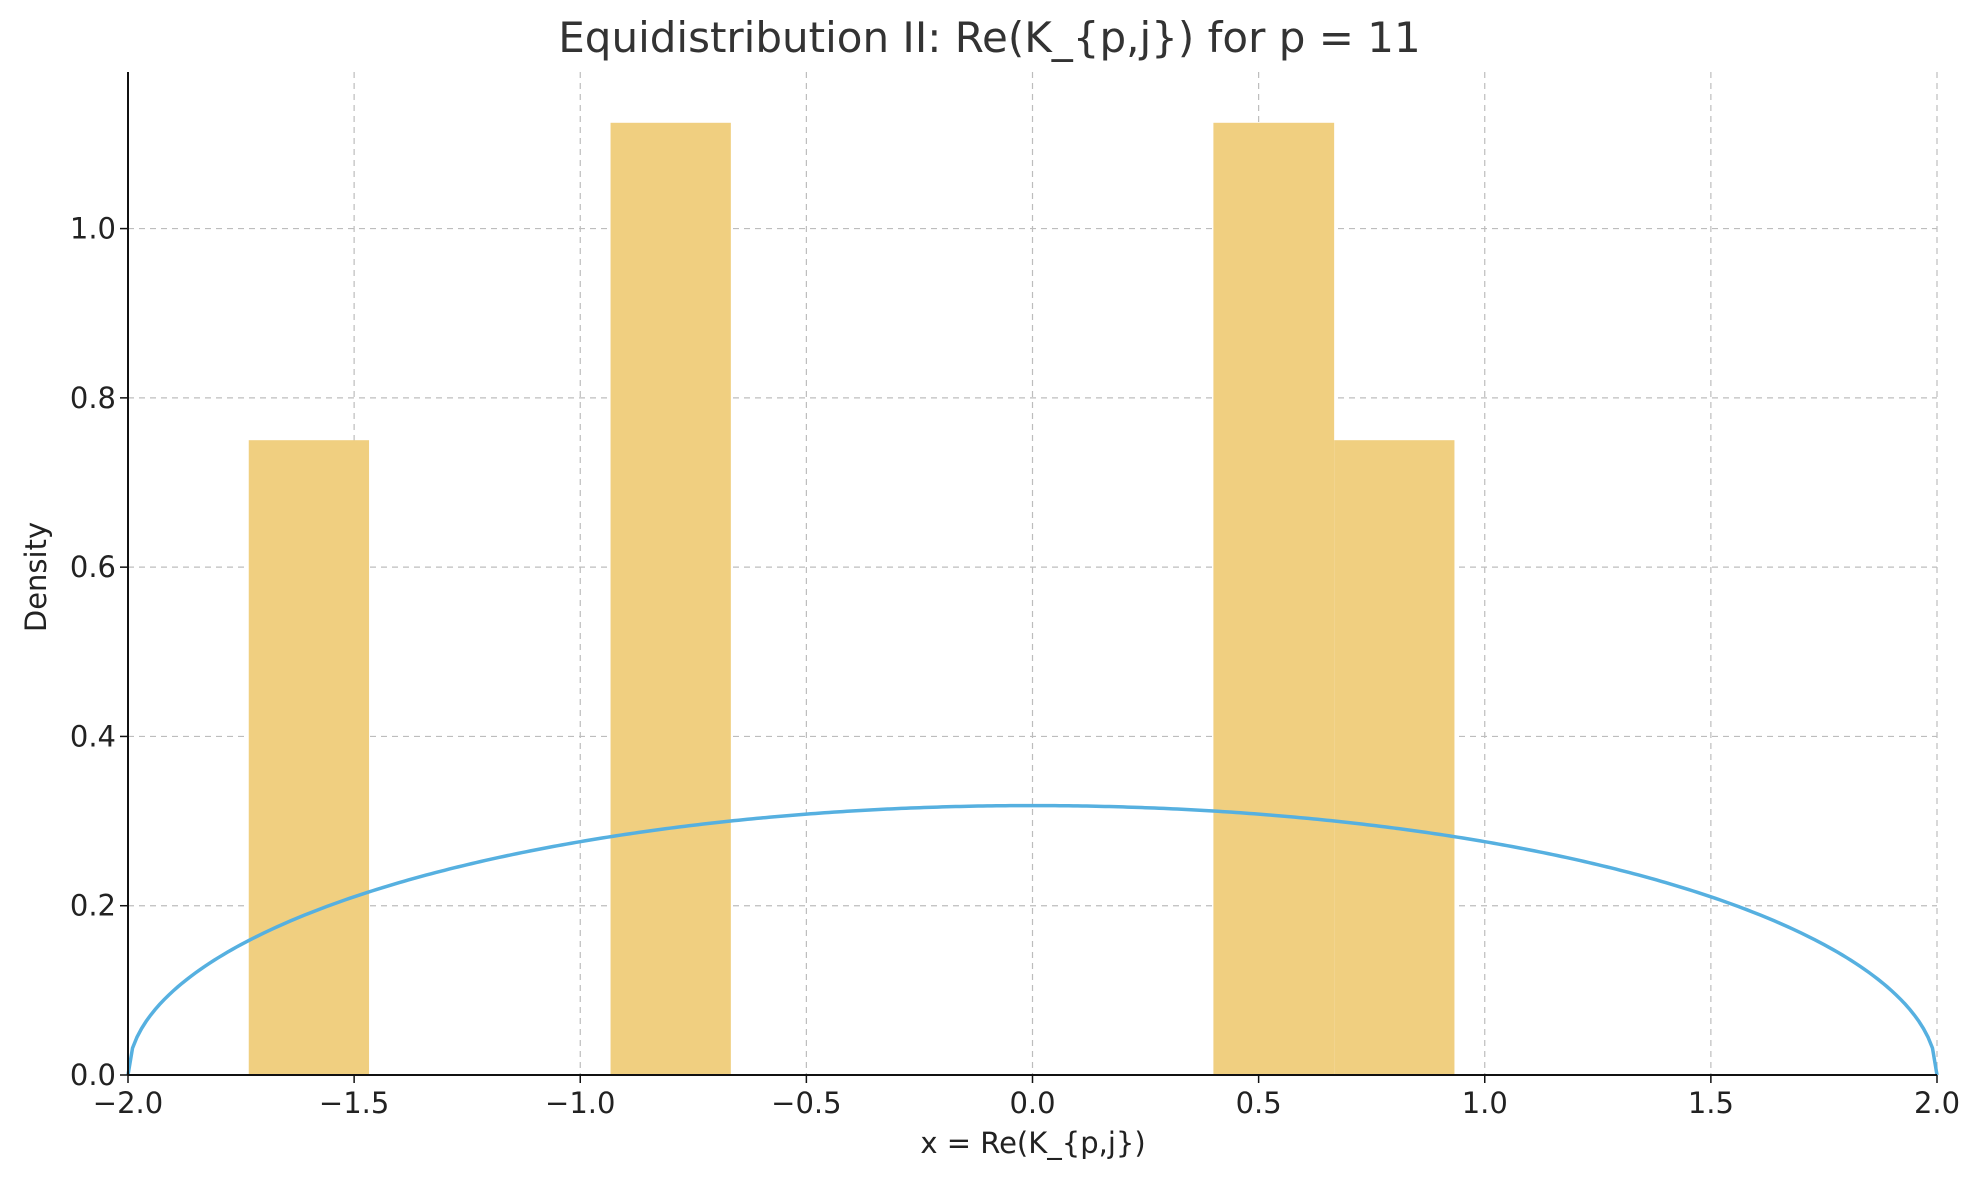 The image size is (1979, 1180). Describe the element at coordinates (36, 577) in the screenshot. I see `y-axis-label: Density` at that location.